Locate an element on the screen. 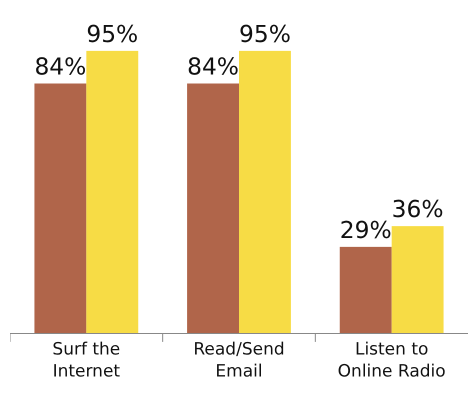 This screenshot has height=413, width=470. data-label: 29% is located at coordinates (366, 230).